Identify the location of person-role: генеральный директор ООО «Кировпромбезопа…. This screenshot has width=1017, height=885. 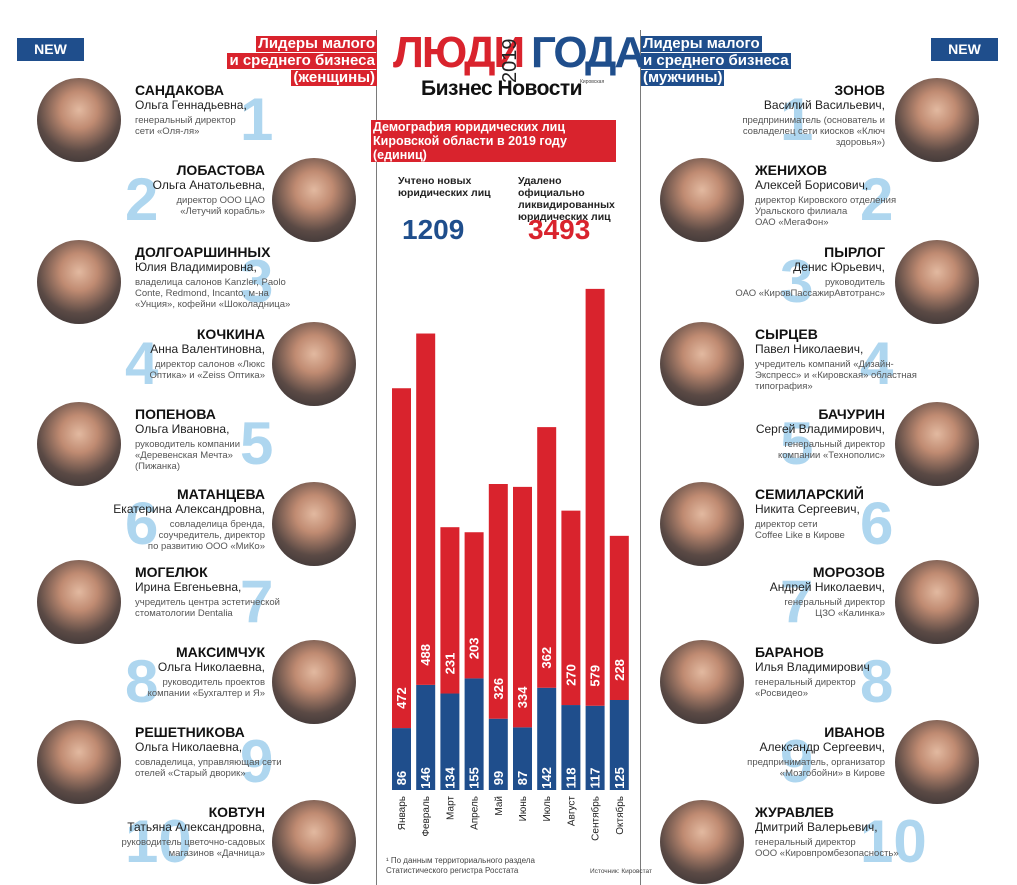
(827, 848).